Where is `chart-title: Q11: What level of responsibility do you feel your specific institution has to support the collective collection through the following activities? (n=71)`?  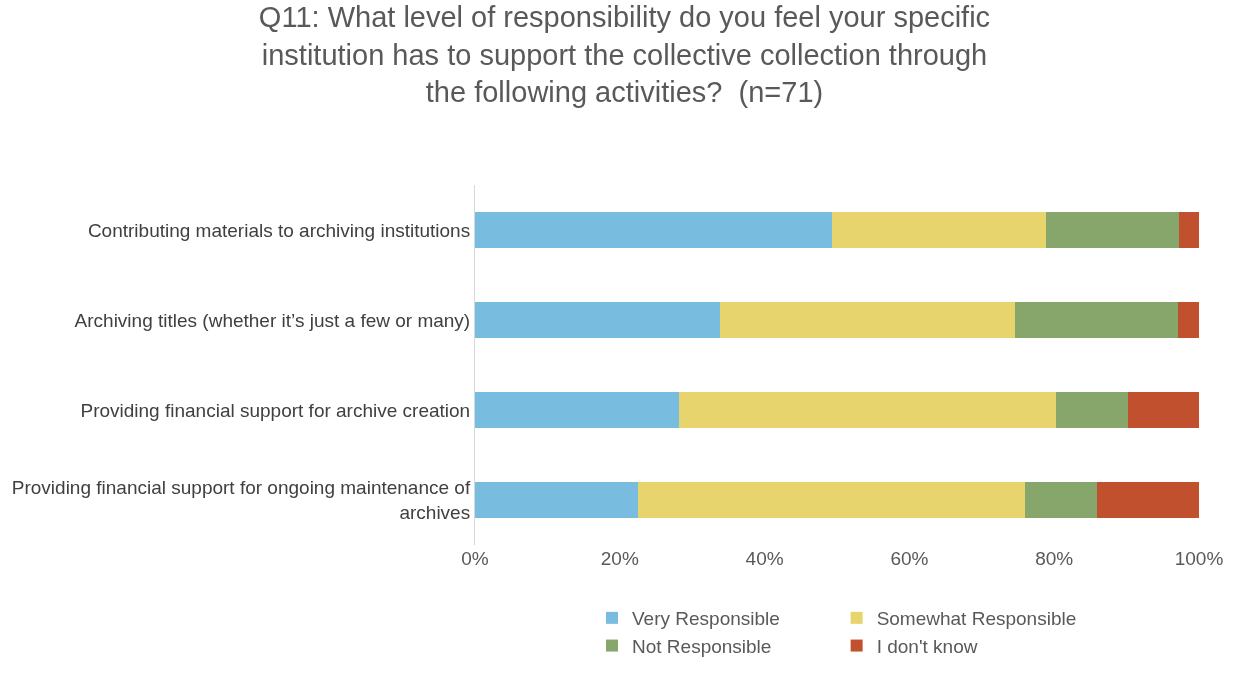 chart-title: Q11: What level of responsibility do you feel your specific institution has to support the collective collection through the following activities? (n=71) is located at coordinates (624, 55).